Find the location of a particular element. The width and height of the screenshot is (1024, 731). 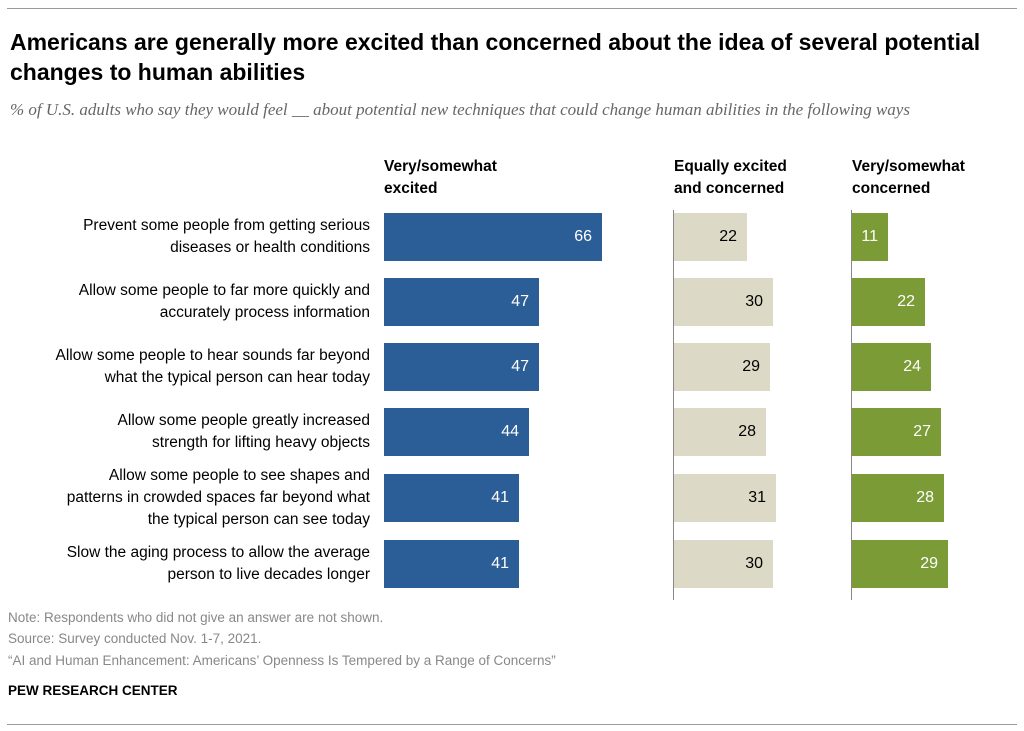

bar-value-label: 31 is located at coordinates (757, 497).